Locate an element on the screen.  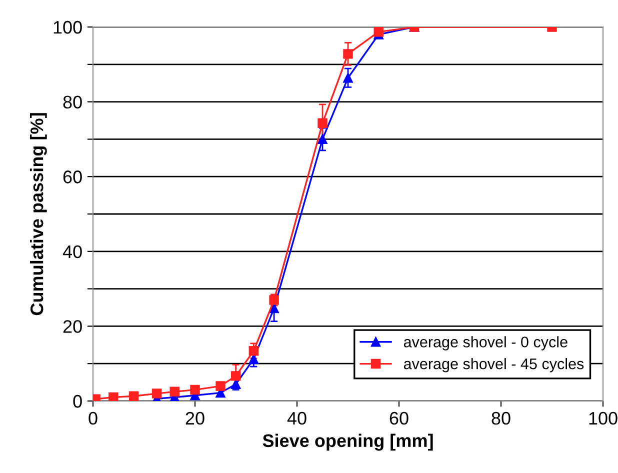
legend-label: average shovel - 45 cycles is located at coordinates (494, 365).